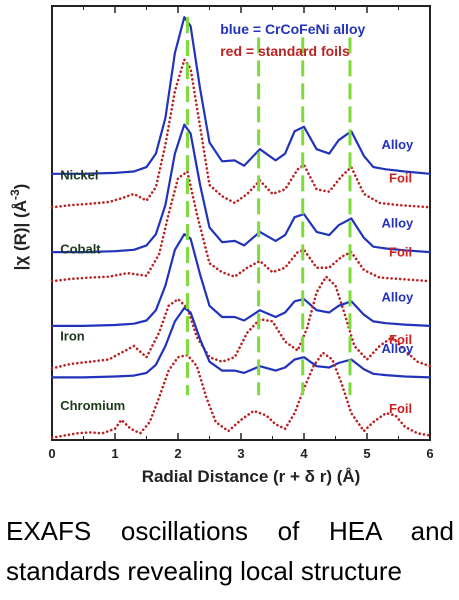  Describe the element at coordinates (292, 29) in the screenshot. I see `legend-blue: blue = CrCoFeNi alloy` at that location.